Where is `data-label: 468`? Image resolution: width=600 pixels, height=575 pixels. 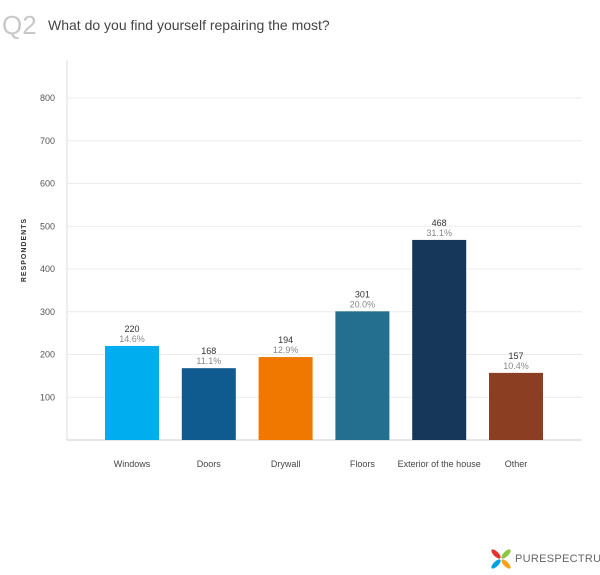
data-label: 468 is located at coordinates (439, 223).